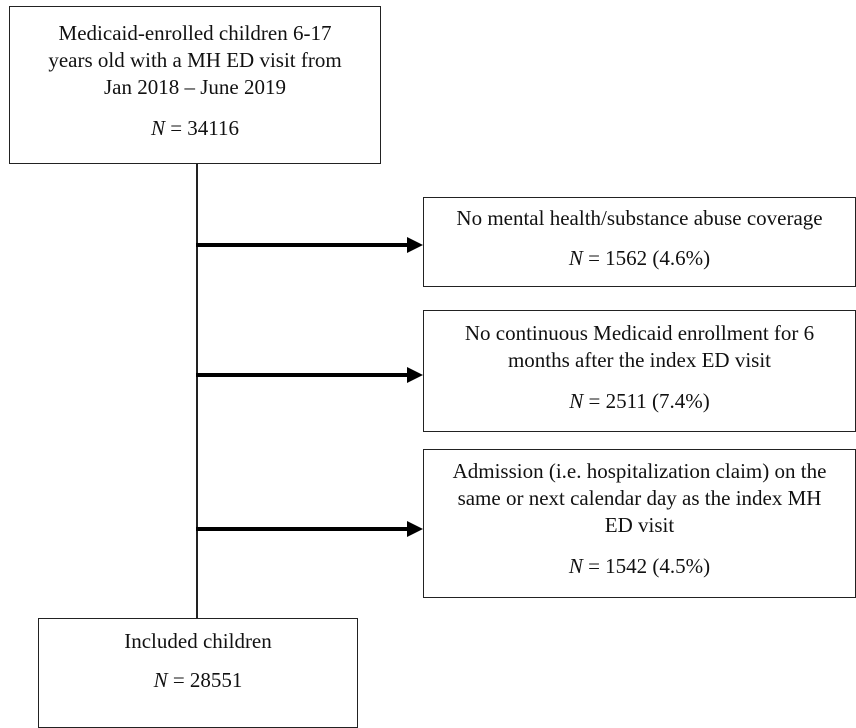  I want to click on exclusion-box-3-count: N = 1542 (4.5%), so click(639, 566).